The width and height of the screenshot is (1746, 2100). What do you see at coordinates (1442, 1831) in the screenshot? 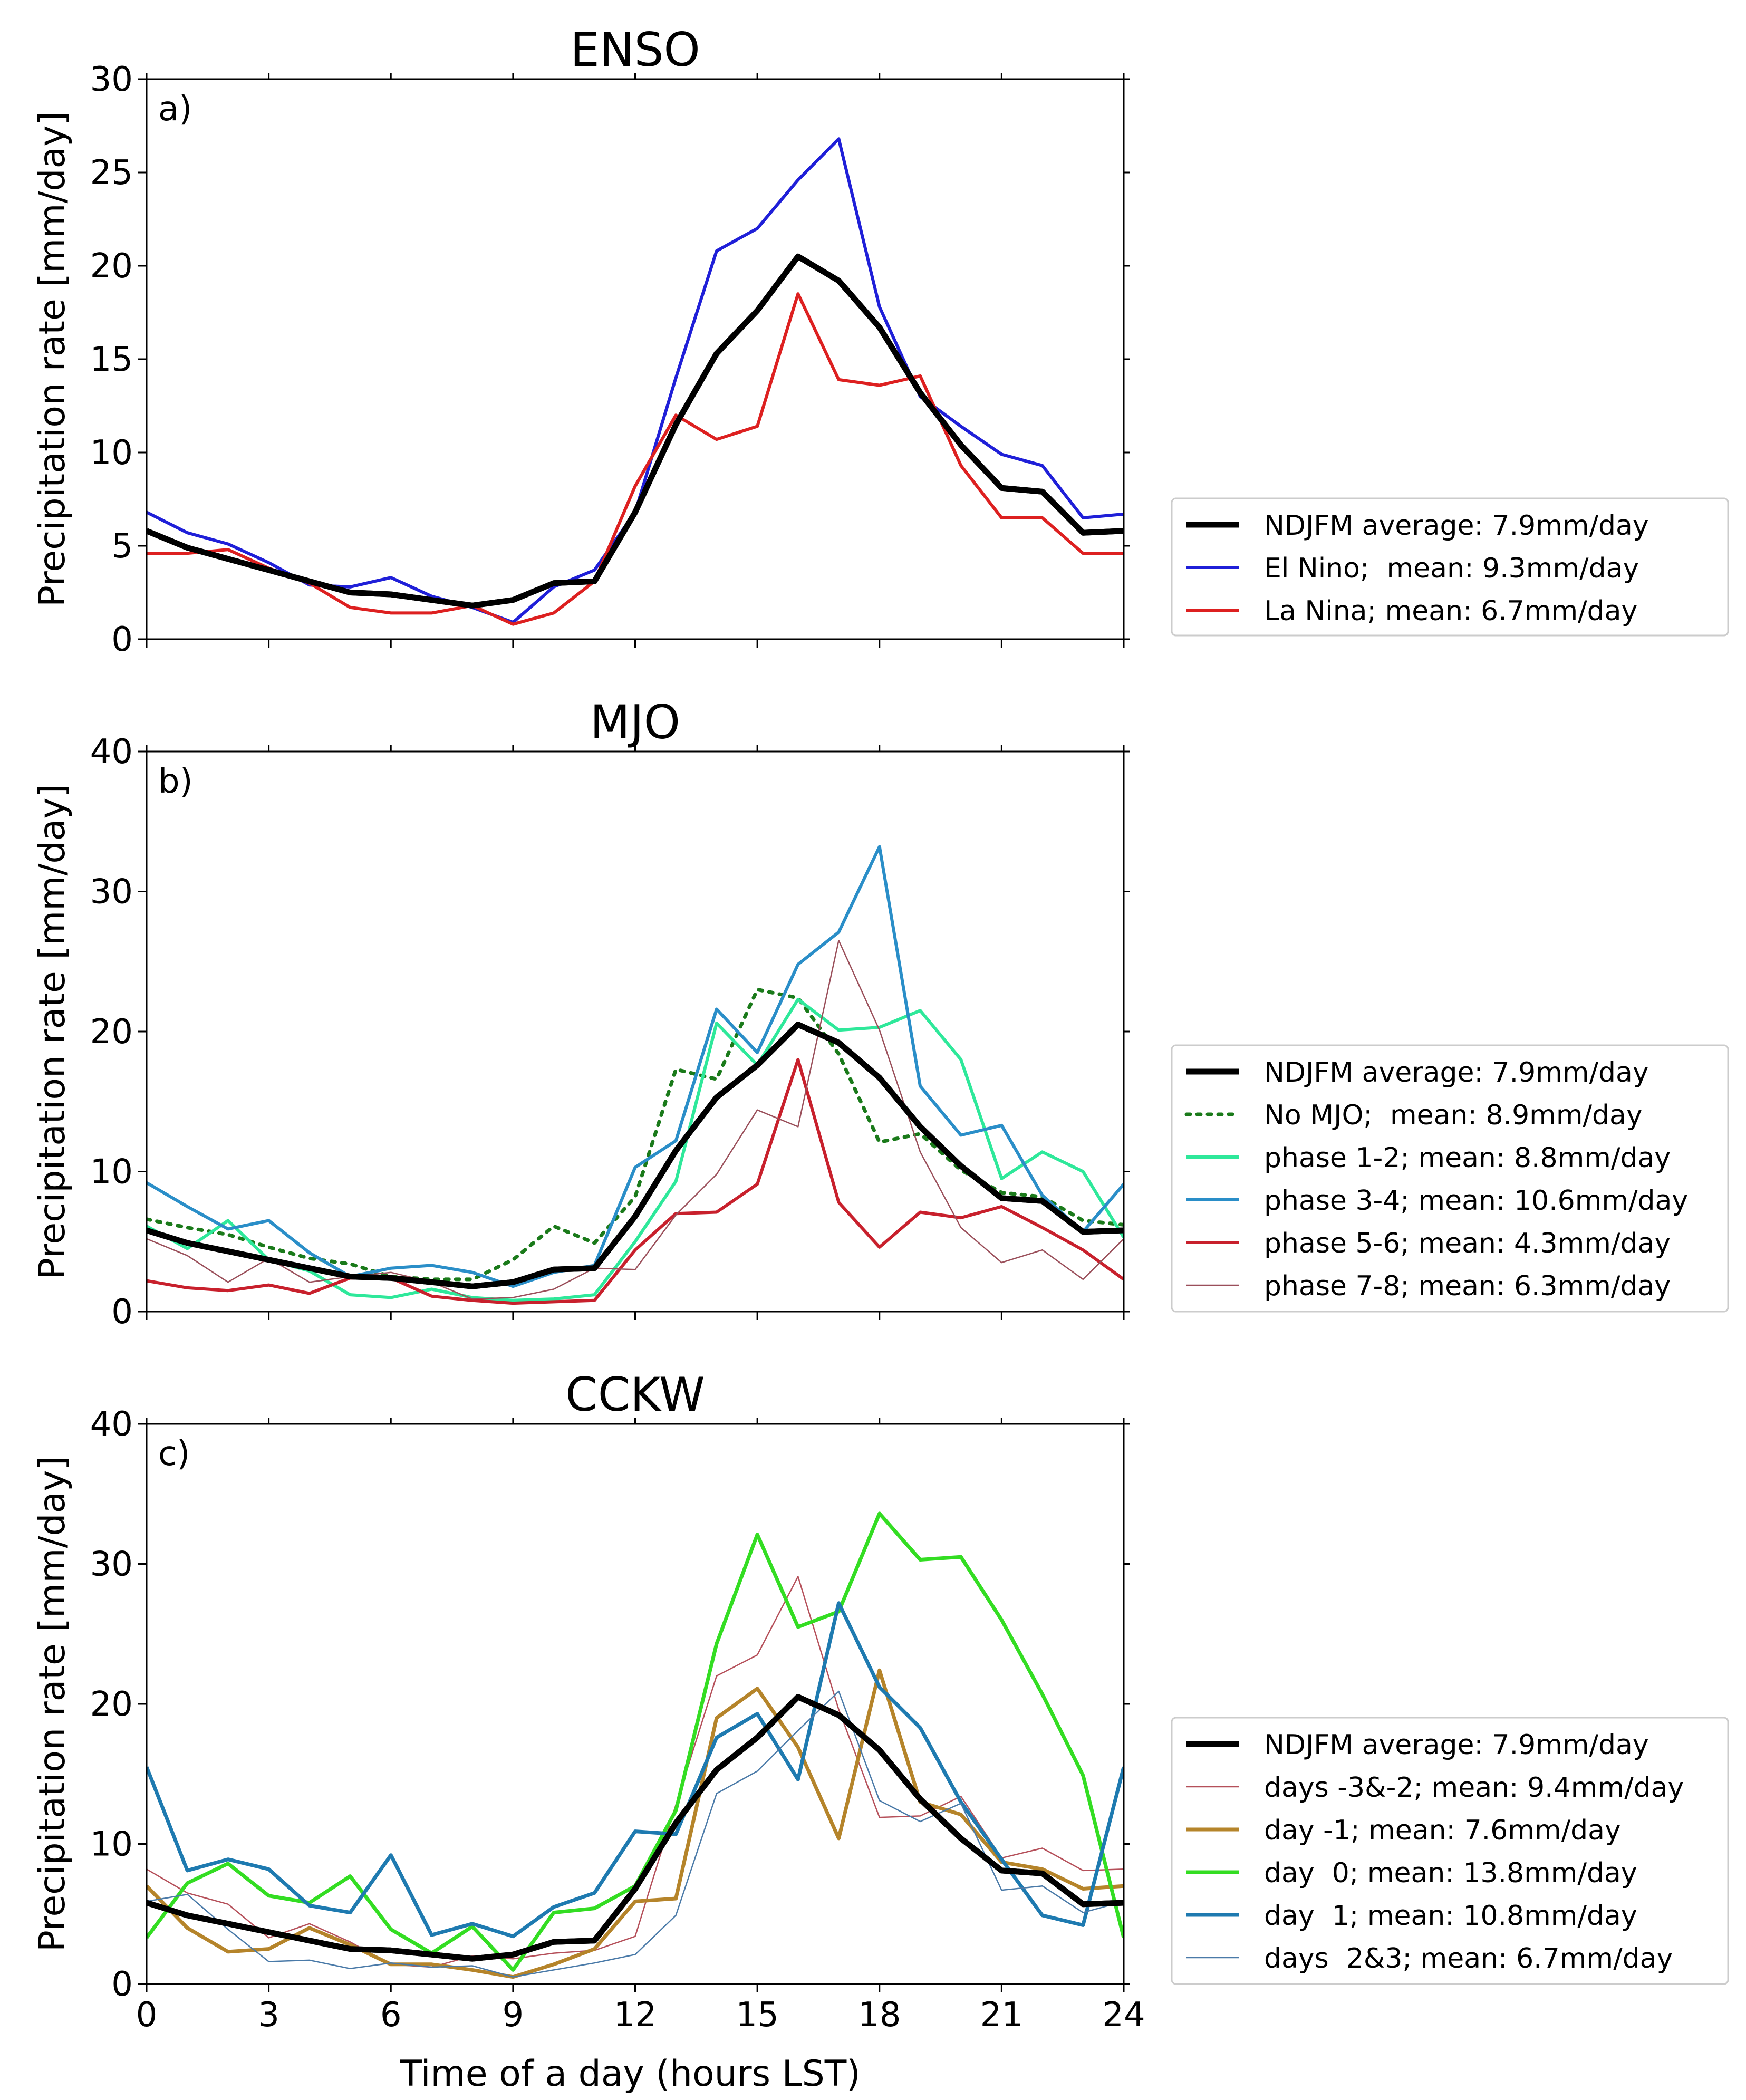
I see `legend-entry-label: day -1; mean: 7.6mm/day` at bounding box center [1442, 1831].